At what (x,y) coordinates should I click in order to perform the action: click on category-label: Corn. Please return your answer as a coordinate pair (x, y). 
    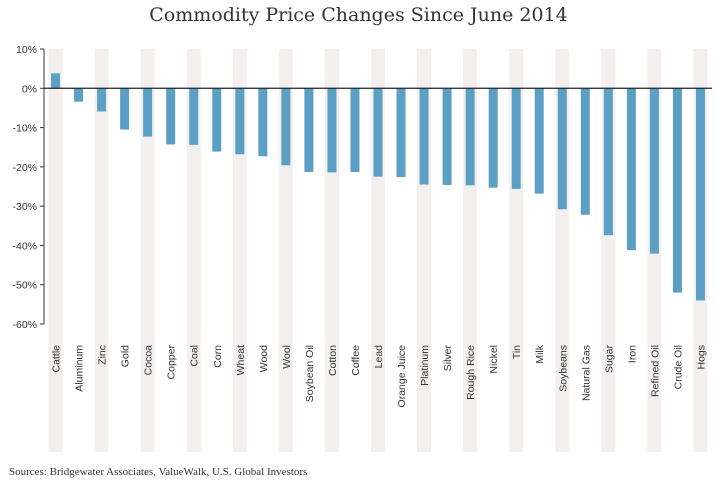
    Looking at the image, I should click on (218, 356).